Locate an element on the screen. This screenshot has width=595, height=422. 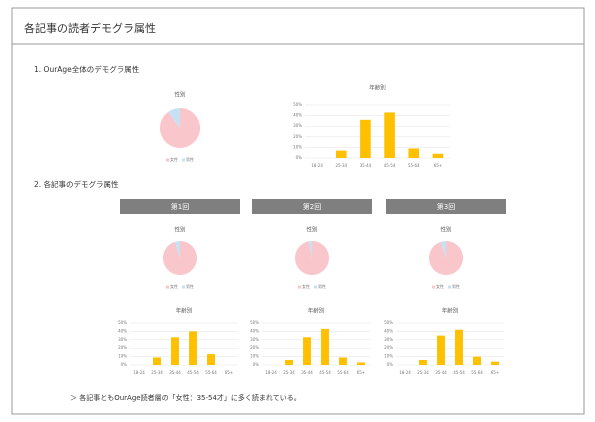
section-heading: 2. 各記事のデモグラ属性 is located at coordinates (76, 184).